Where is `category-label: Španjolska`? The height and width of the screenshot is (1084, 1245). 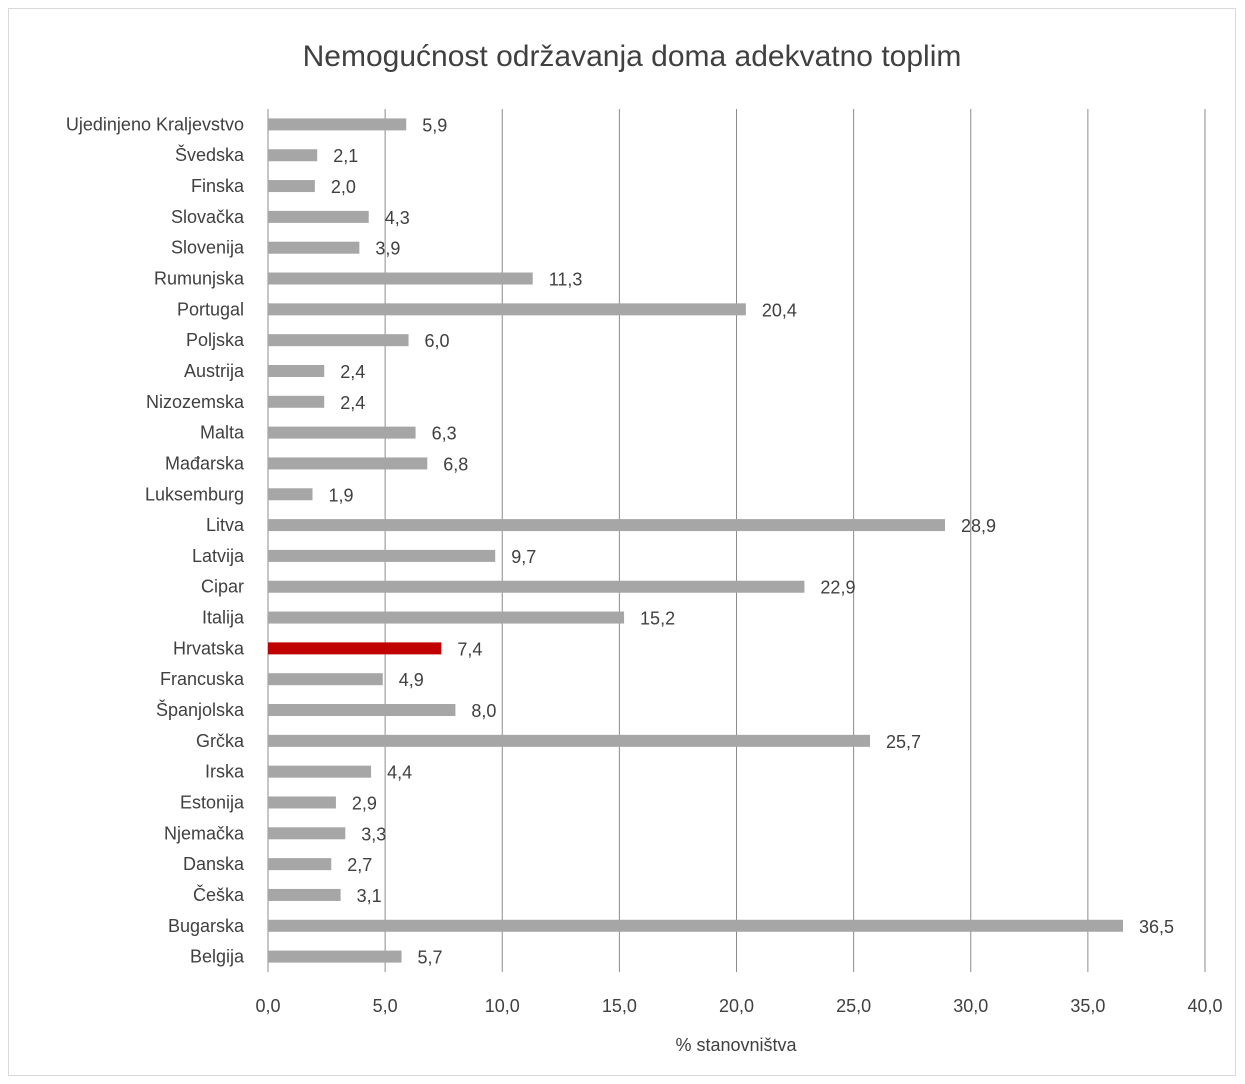
category-label: Španjolska is located at coordinates (200, 709).